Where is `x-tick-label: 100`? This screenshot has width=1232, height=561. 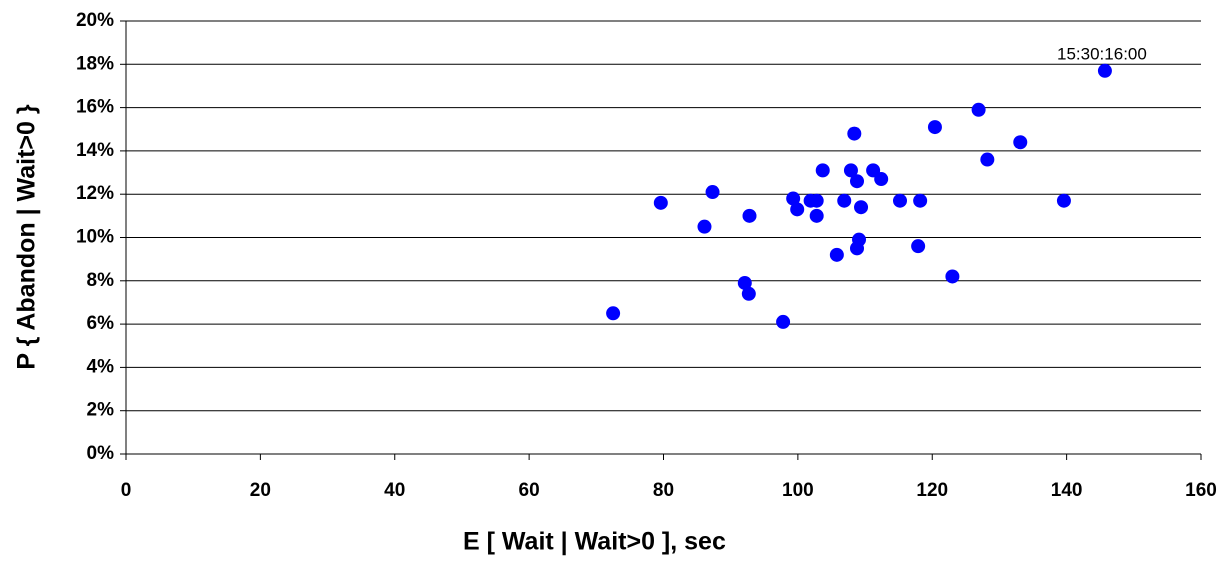
x-tick-label: 100 is located at coordinates (798, 490).